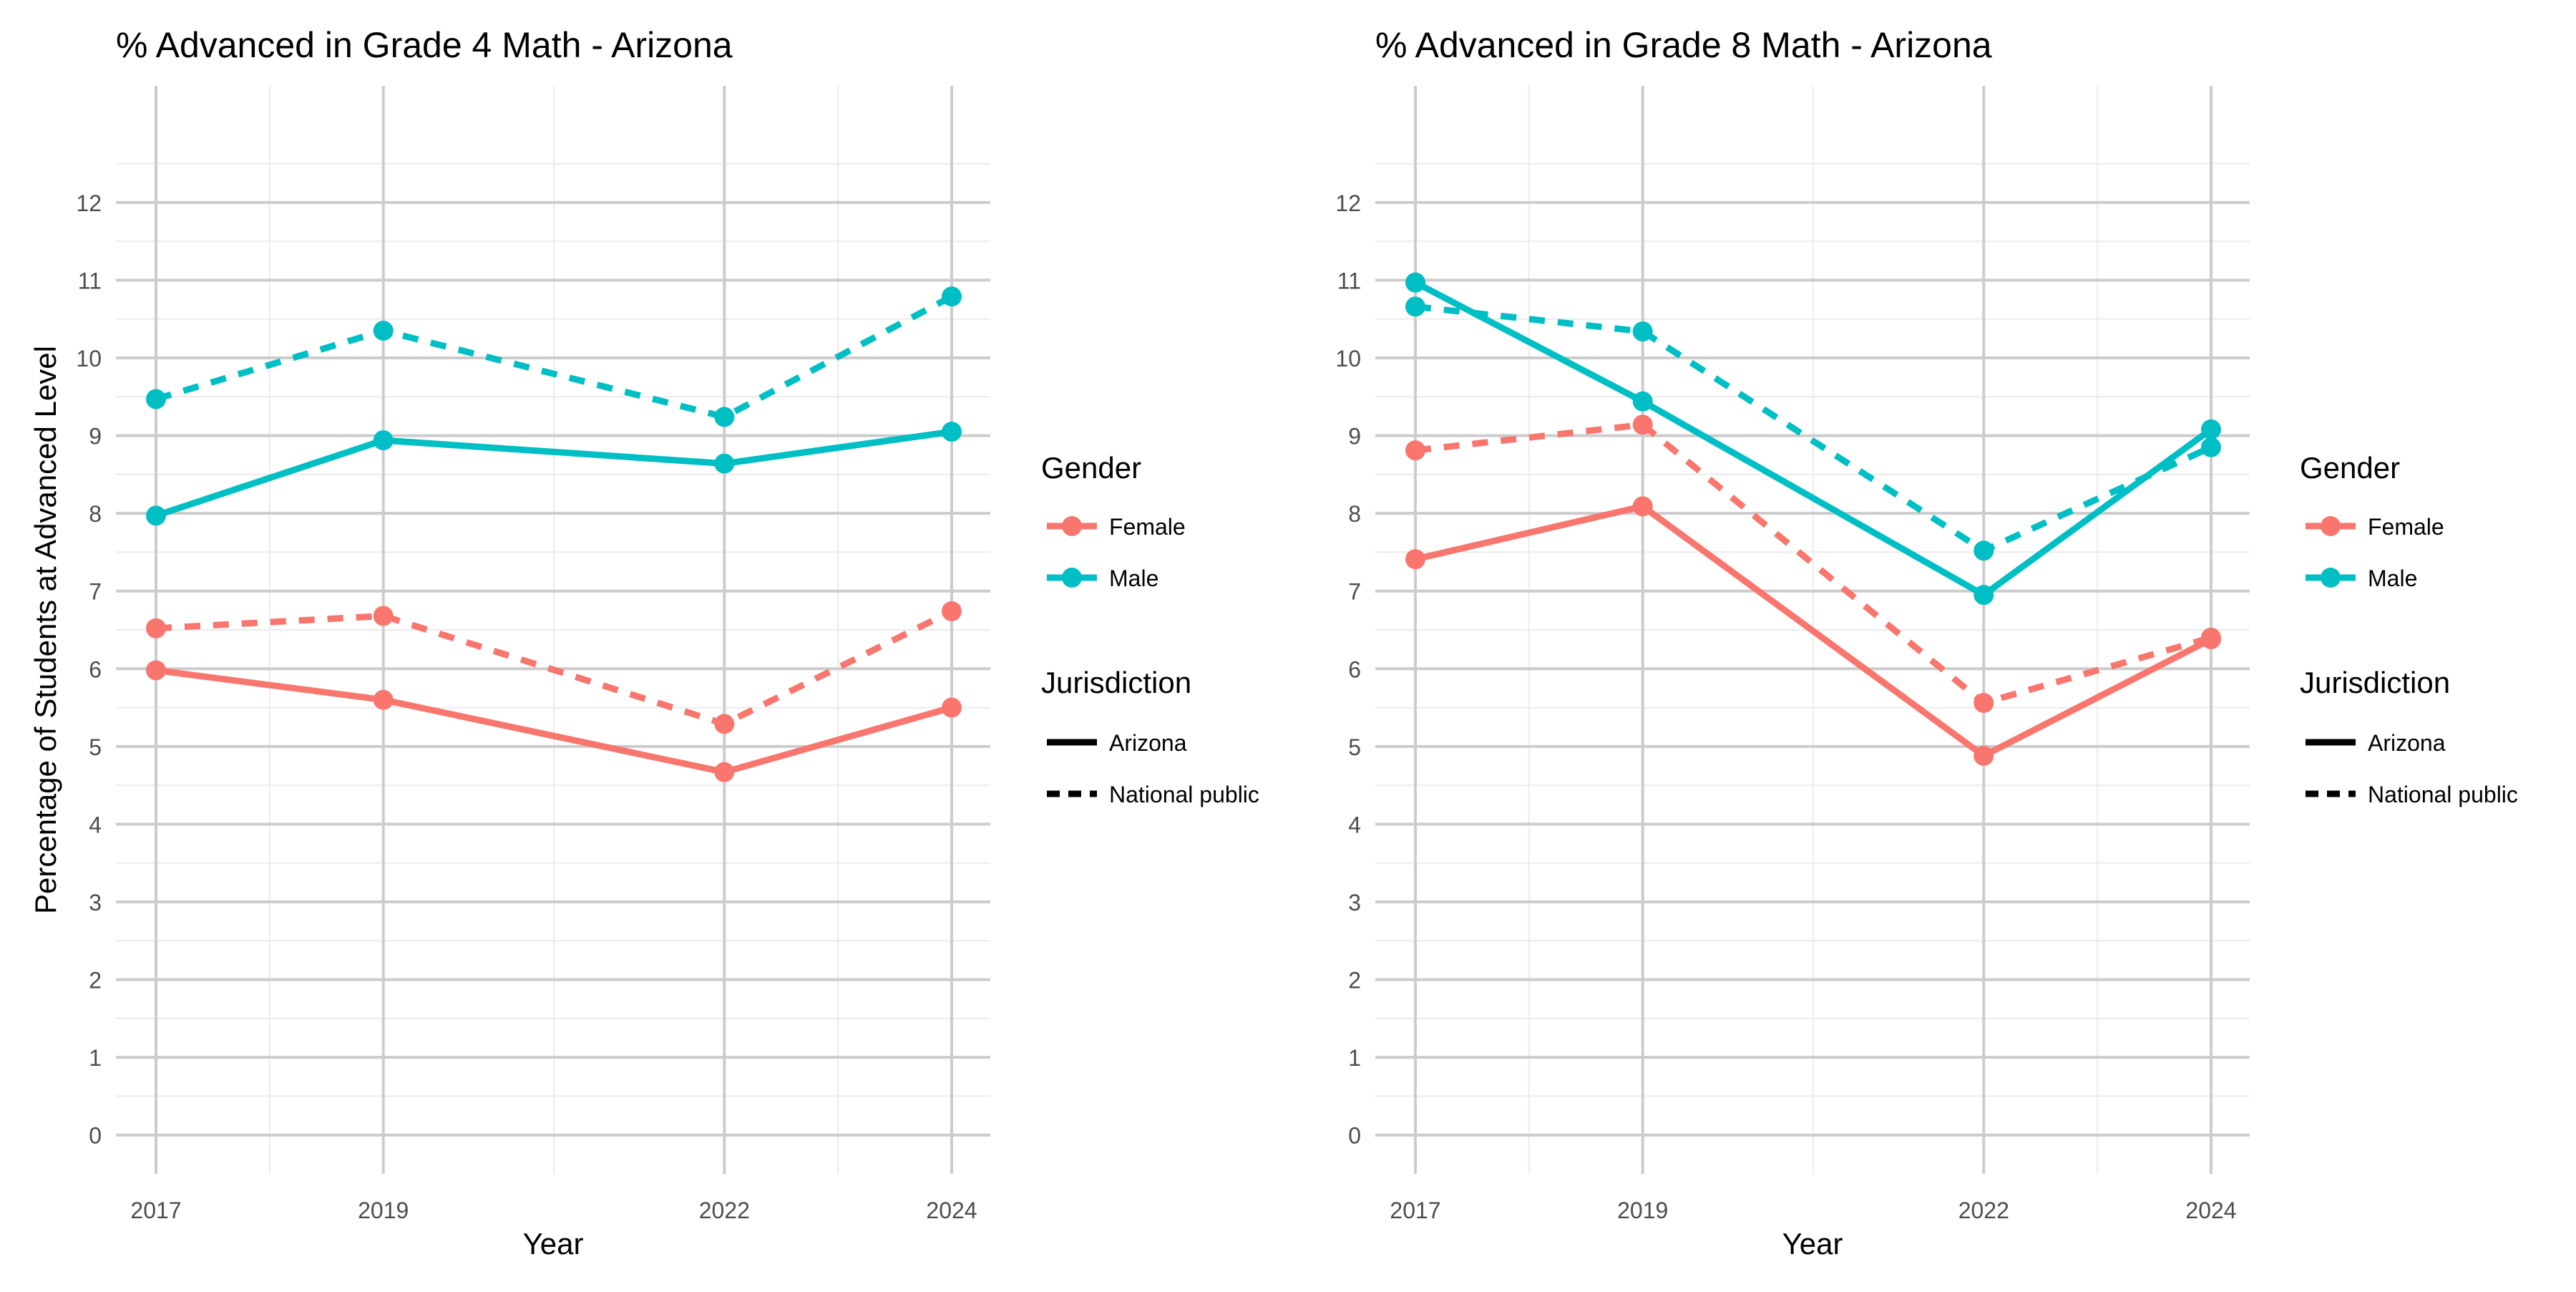  What do you see at coordinates (425, 45) in the screenshot?
I see `chart-title: % Advanced in Grade 4 Math - Arizona` at bounding box center [425, 45].